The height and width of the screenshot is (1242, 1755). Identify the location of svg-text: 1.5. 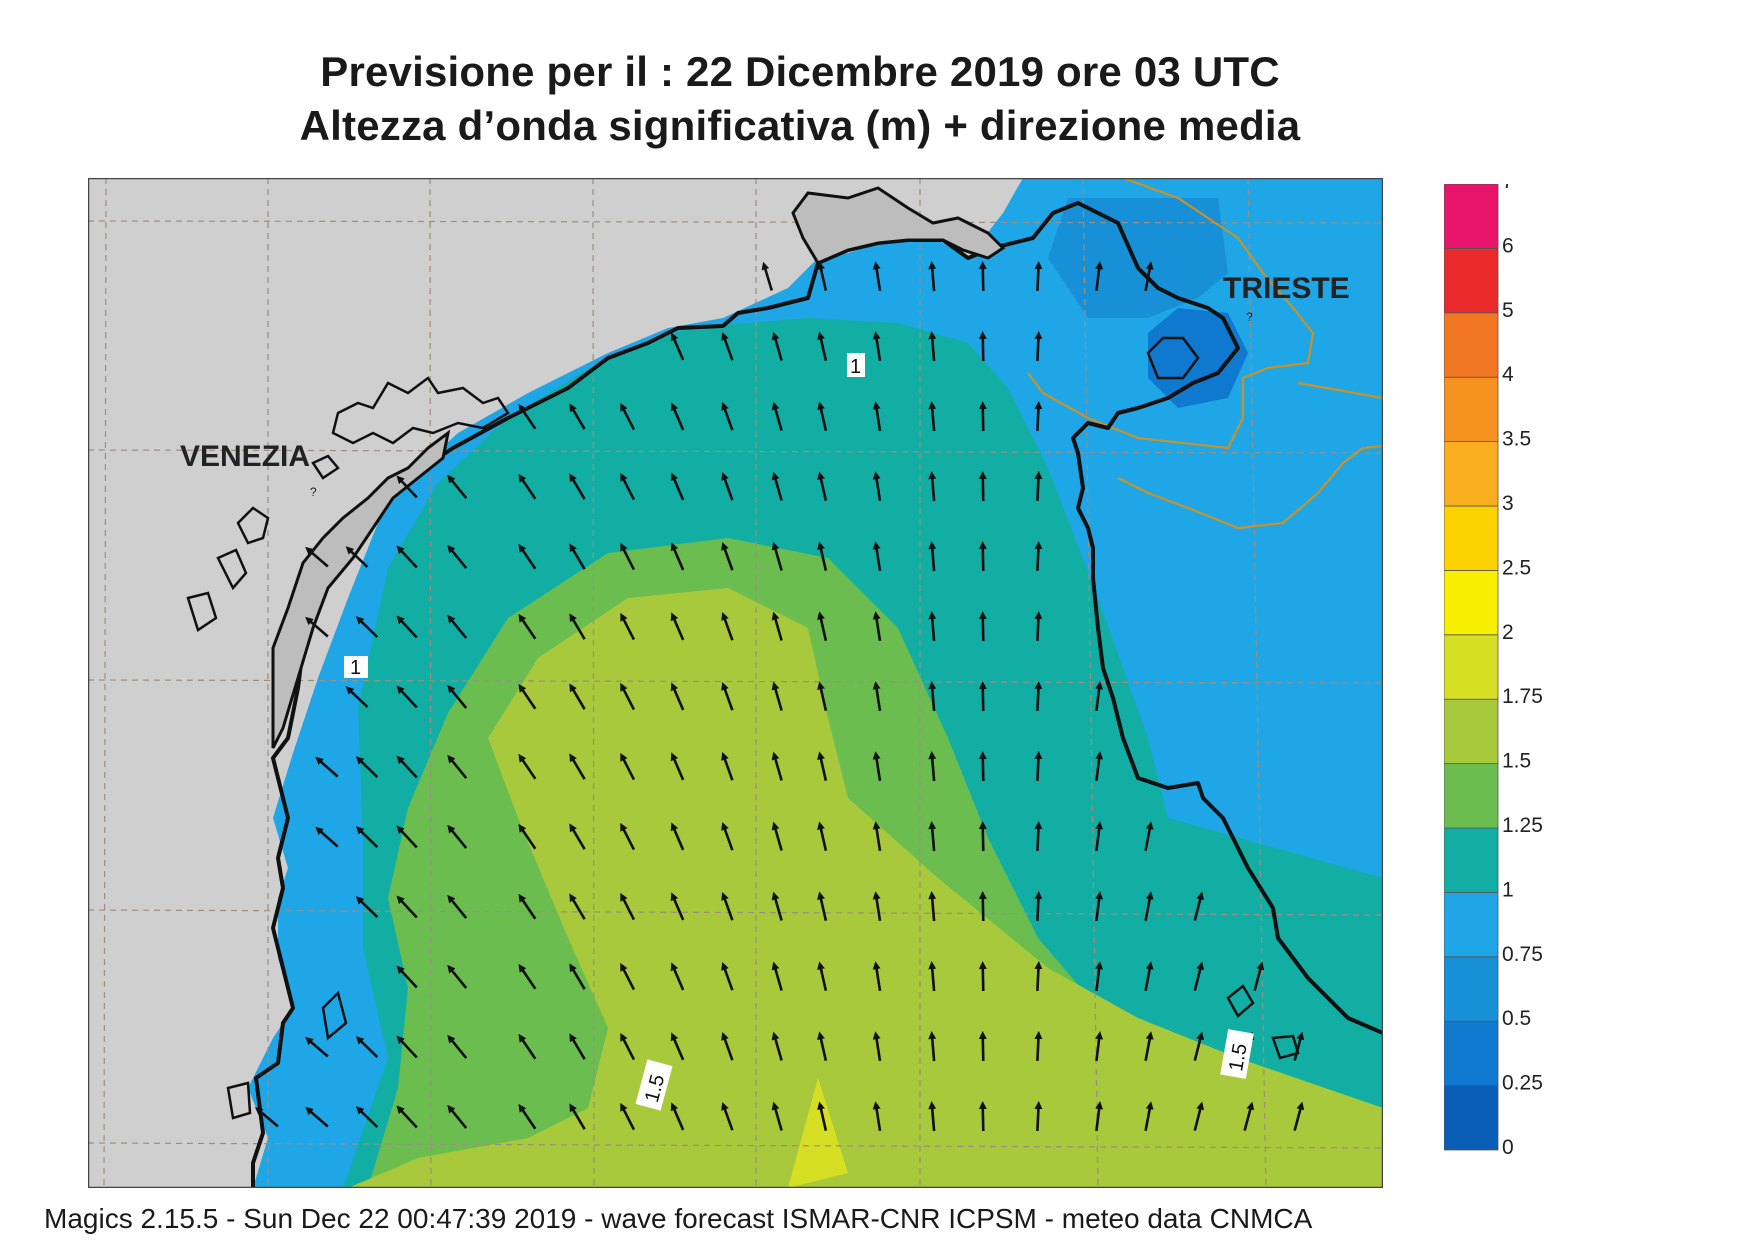
(1238, 1057).